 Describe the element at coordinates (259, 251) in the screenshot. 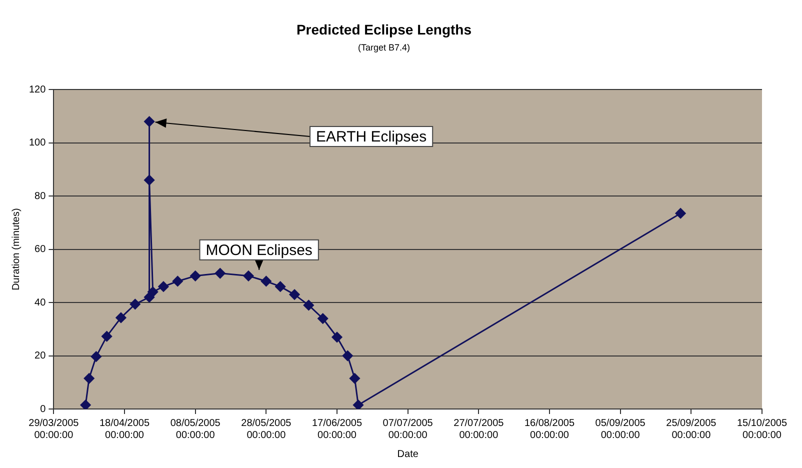

I see `annotation: MOON Eclipses` at that location.